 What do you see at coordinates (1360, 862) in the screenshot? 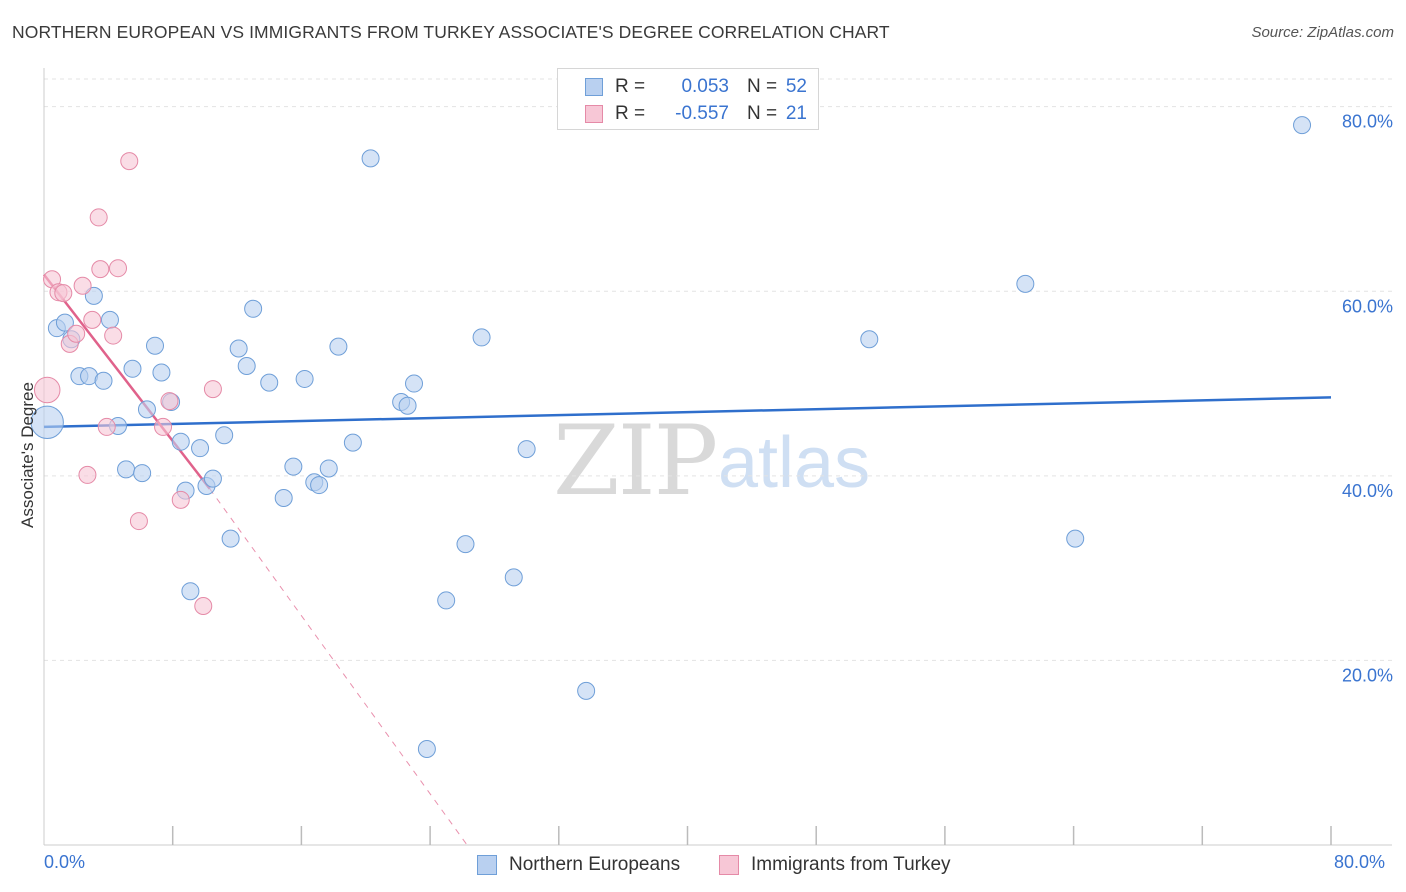
I see `x-tick-label-max: 80.0%` at bounding box center [1360, 862].